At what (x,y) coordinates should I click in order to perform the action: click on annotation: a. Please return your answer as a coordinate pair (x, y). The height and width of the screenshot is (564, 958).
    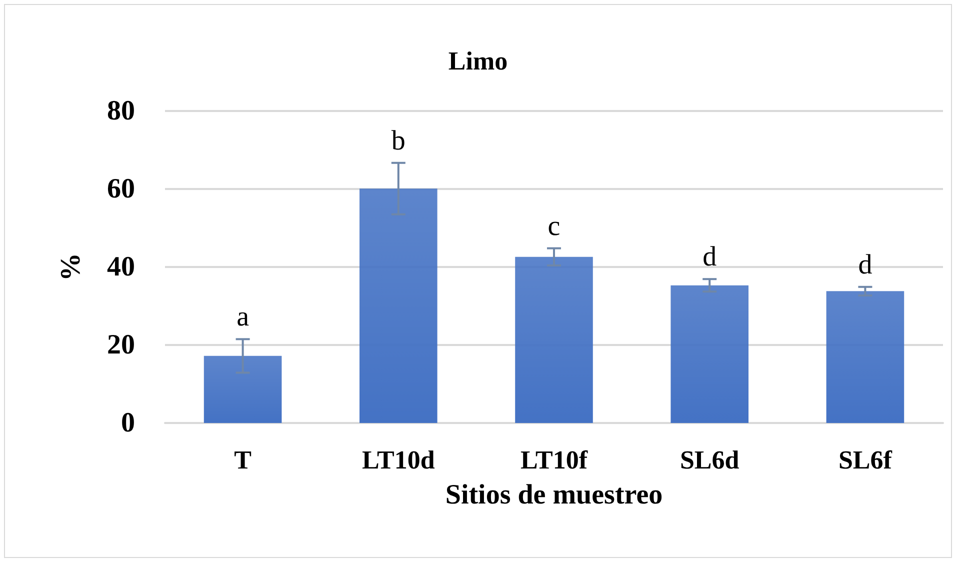
    Looking at the image, I should click on (243, 317).